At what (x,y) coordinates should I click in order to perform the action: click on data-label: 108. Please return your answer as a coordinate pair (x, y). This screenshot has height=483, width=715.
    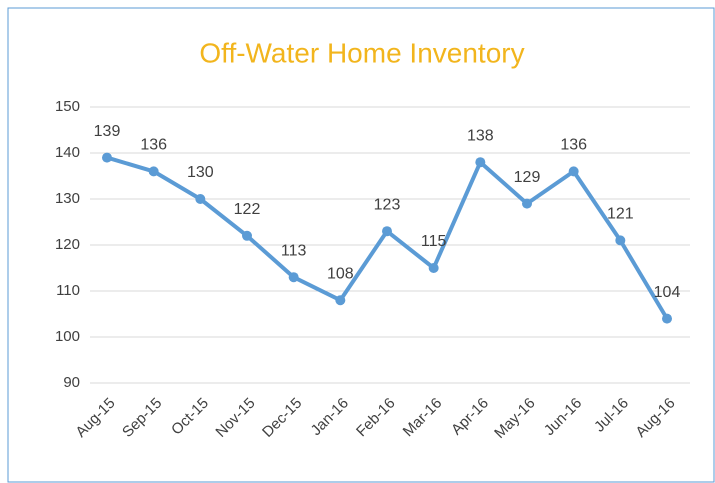
    Looking at the image, I should click on (340, 273).